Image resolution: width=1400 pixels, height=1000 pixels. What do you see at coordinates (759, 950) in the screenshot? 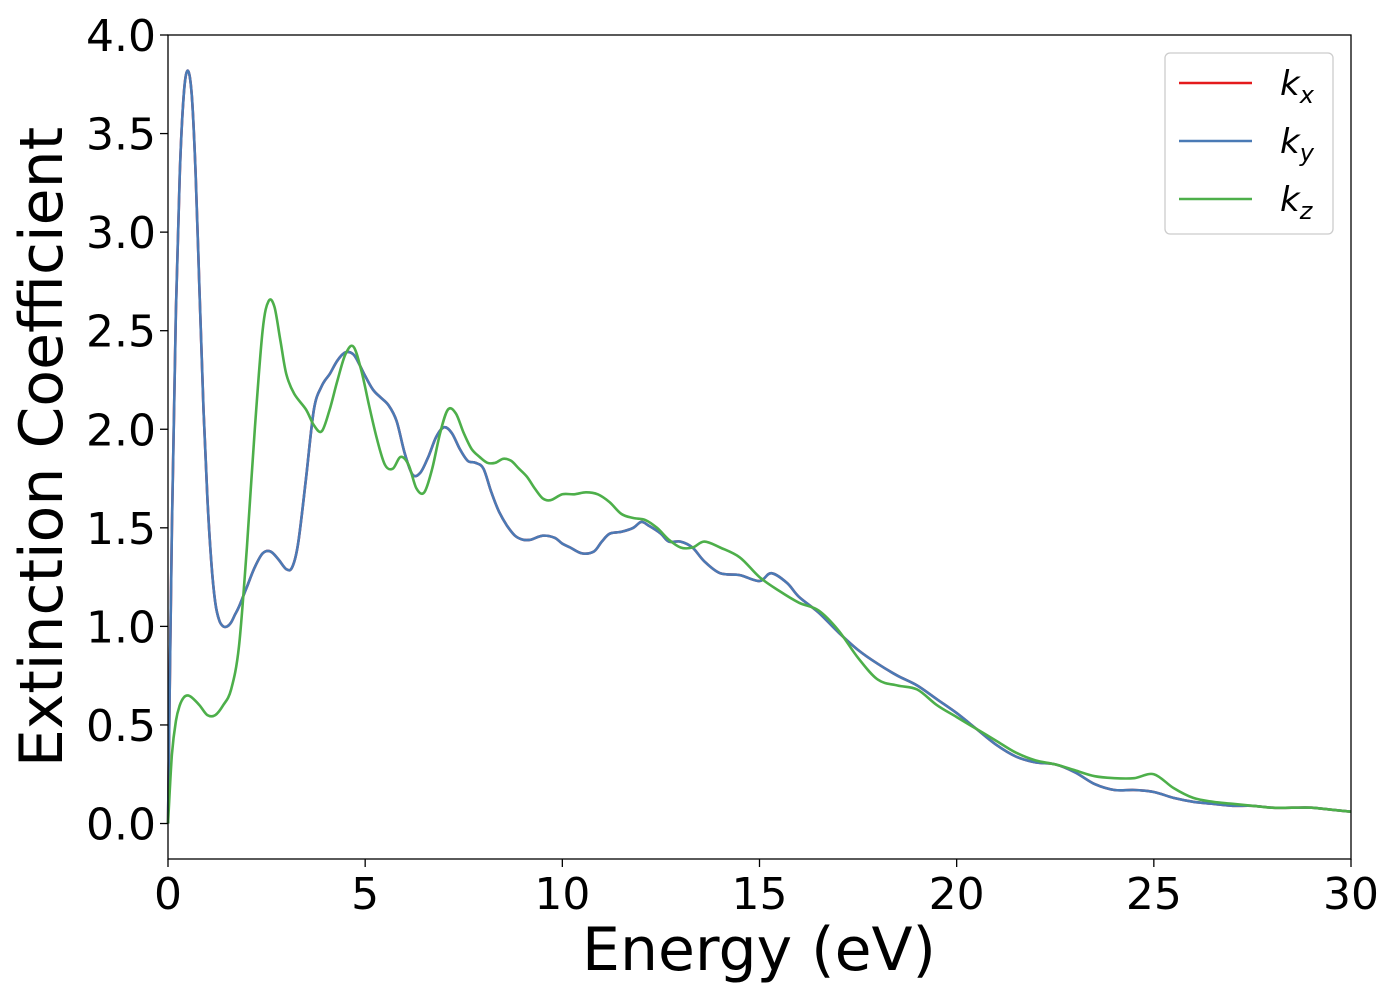
I see `x-axis-label: Energy (eV)` at bounding box center [759, 950].